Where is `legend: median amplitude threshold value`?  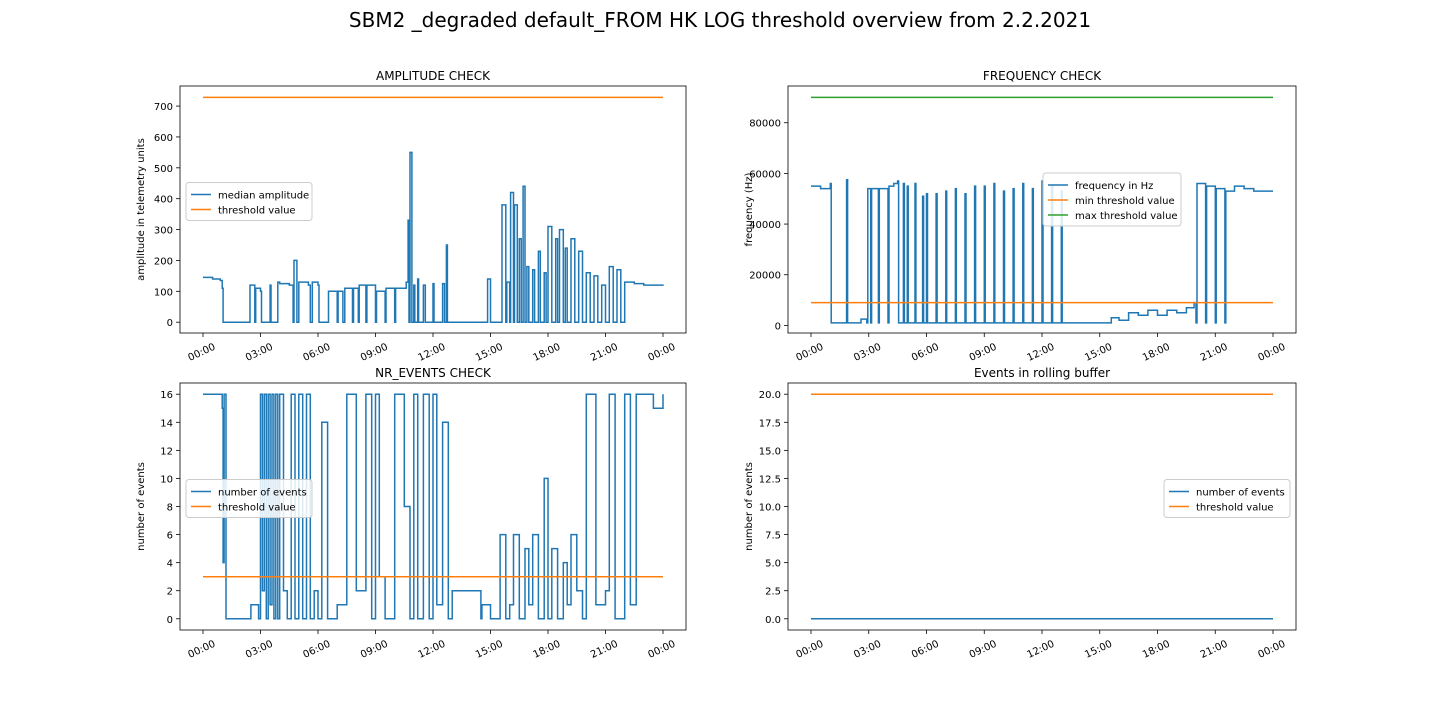 legend: median amplitude threshold value is located at coordinates (249, 201).